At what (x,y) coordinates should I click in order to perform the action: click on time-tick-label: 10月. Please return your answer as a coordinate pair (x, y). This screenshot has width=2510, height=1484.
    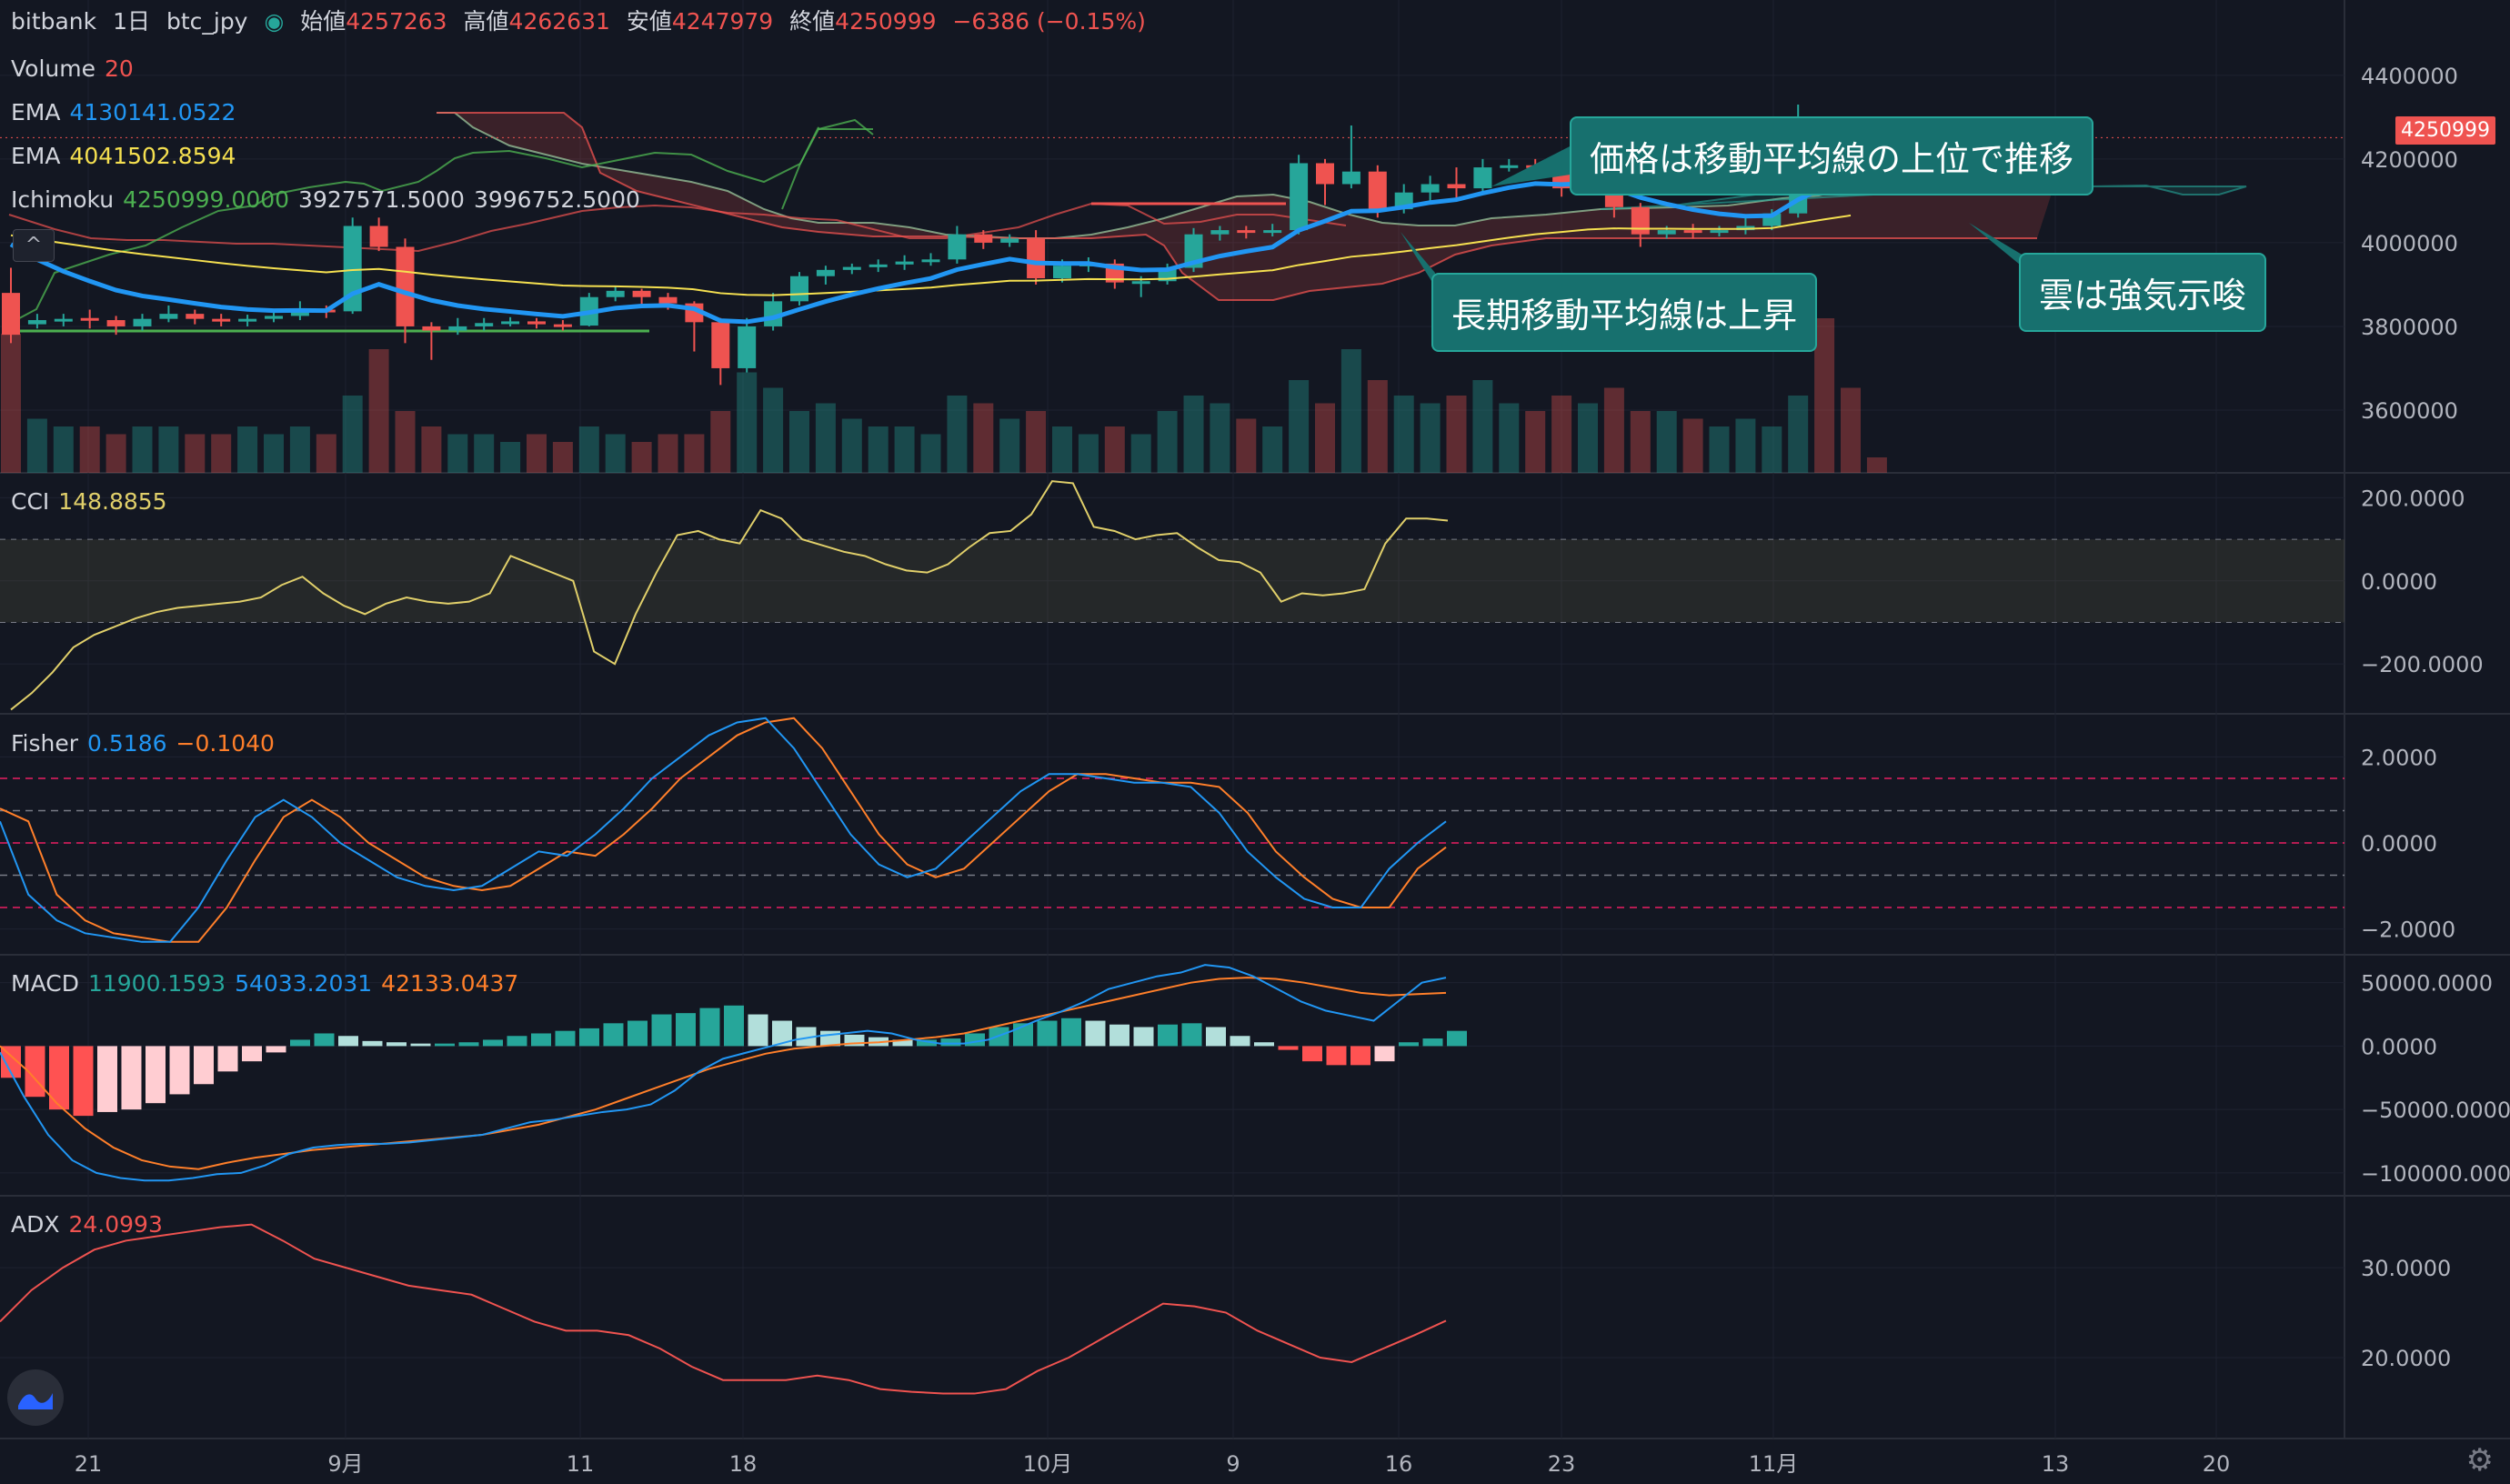
    Looking at the image, I should click on (1048, 1464).